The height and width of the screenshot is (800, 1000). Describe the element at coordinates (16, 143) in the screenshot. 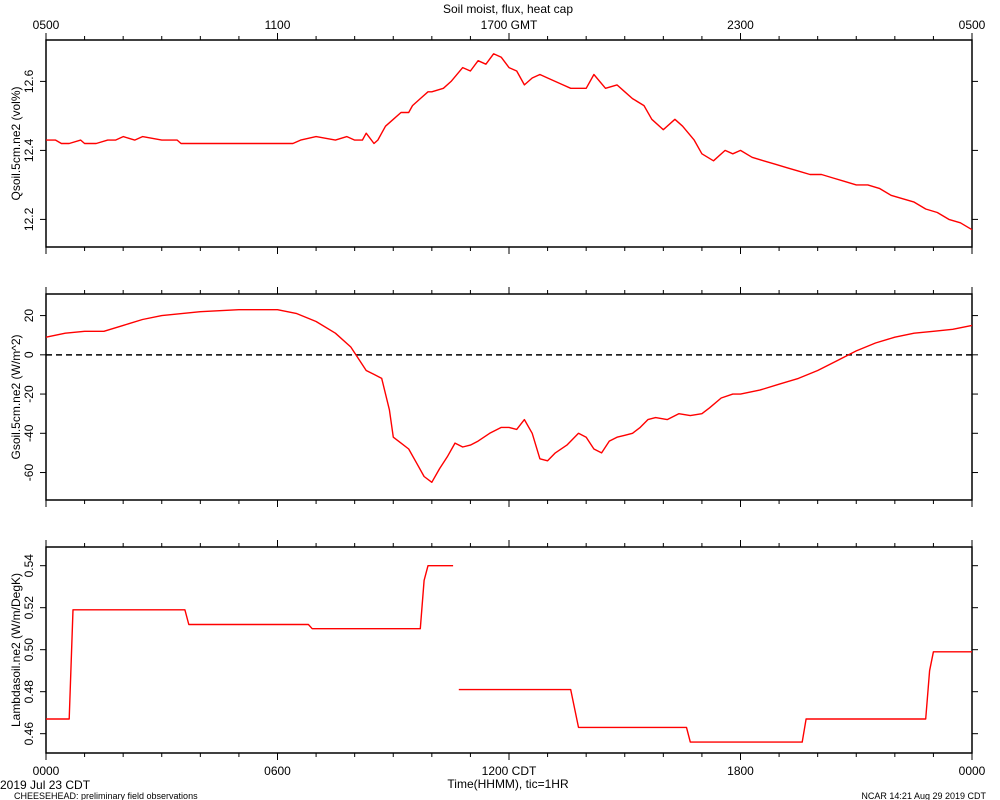

I see `y-axis-label: Qsoil.5cm.ne2 (vol%)` at that location.